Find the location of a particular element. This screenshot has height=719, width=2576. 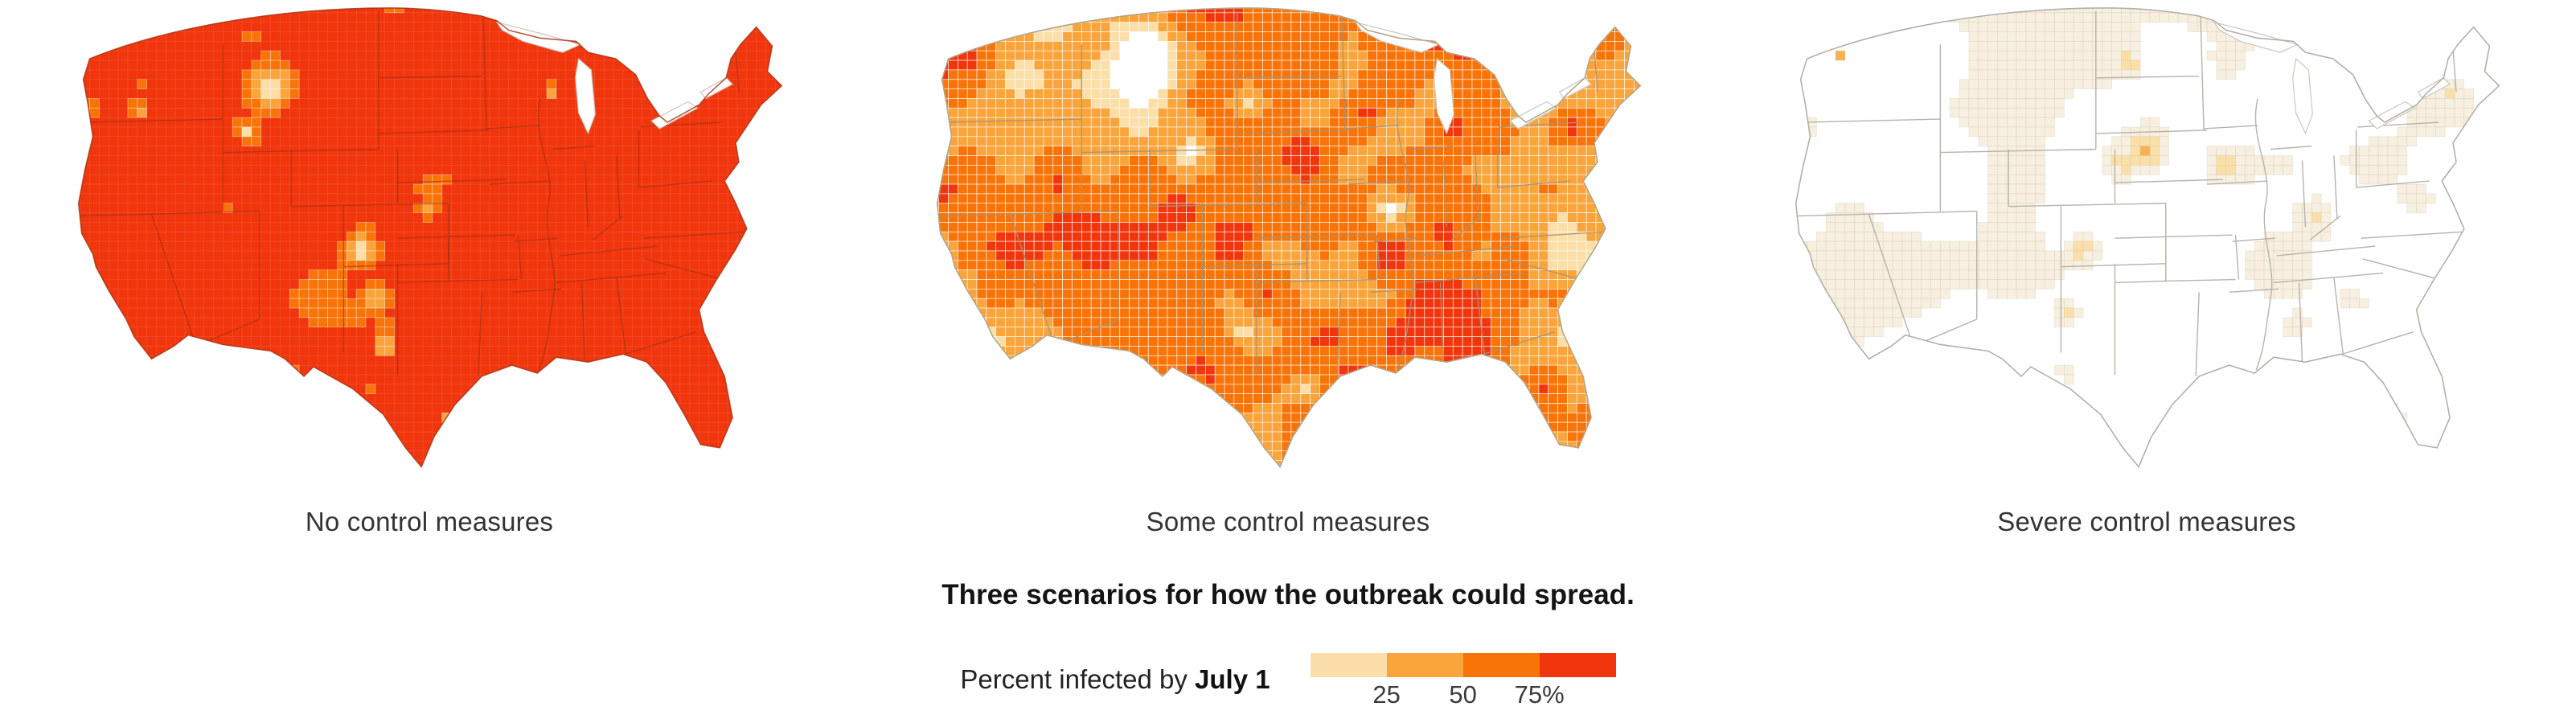

legend-tick-25: 25 is located at coordinates (1386, 694).